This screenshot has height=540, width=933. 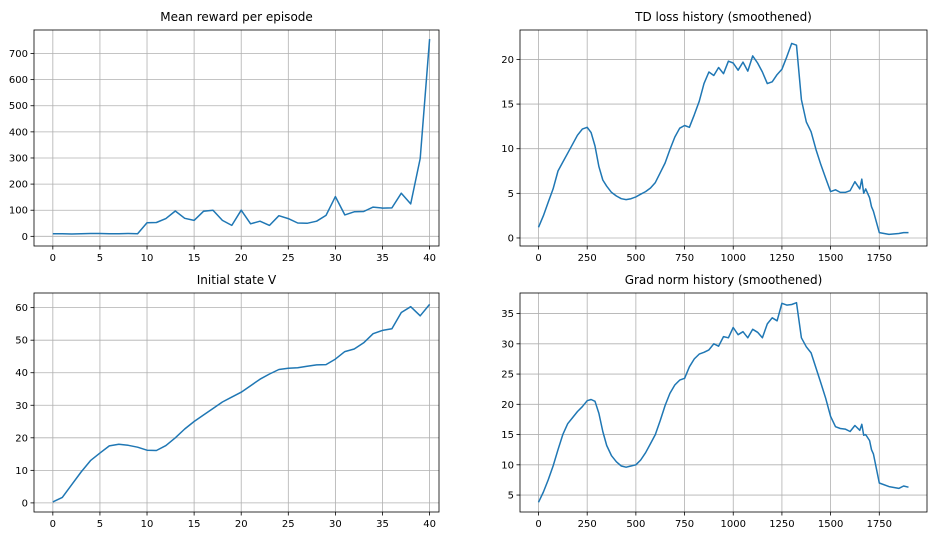 I want to click on td-loss-xtick-label: 250, so click(x=587, y=258).